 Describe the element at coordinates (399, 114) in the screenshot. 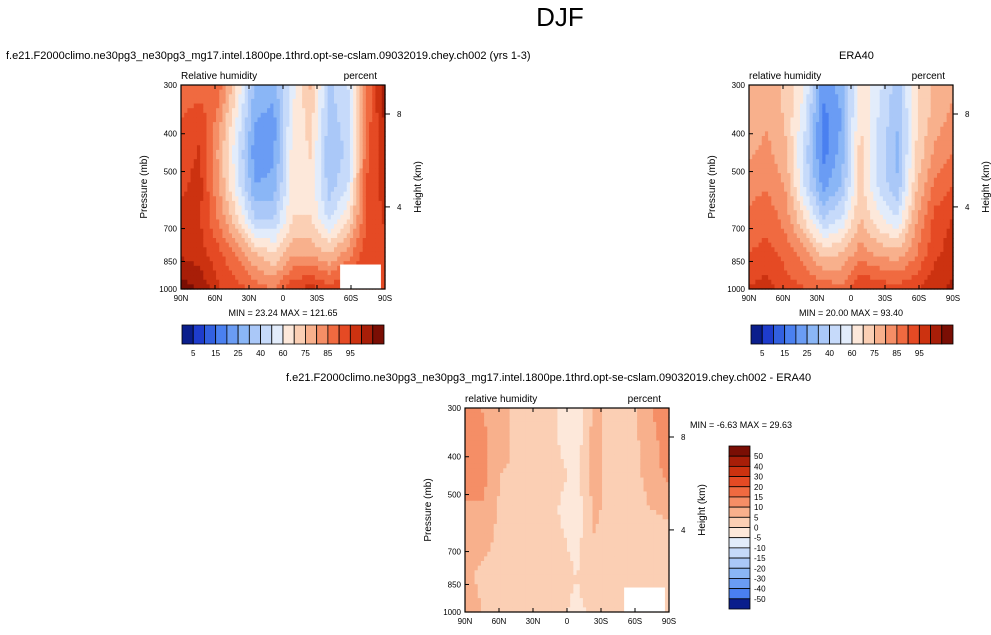

I see `model-y2-tick-label: 8` at that location.